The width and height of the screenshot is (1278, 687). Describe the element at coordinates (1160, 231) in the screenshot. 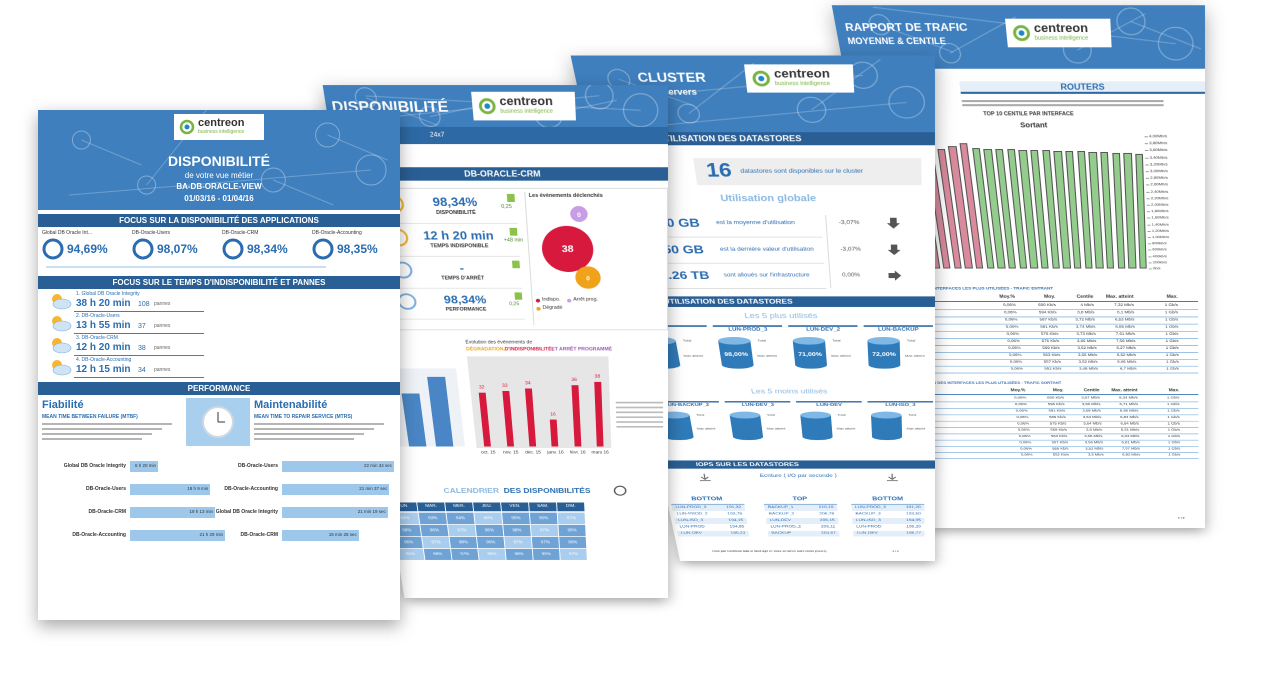

I see `y-tick-label: 1,20Mb/s` at that location.